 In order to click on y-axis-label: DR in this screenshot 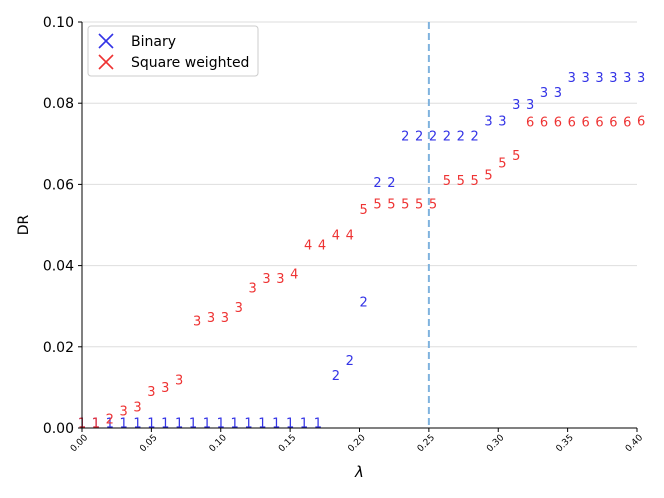, I will do `click(24, 224)`.